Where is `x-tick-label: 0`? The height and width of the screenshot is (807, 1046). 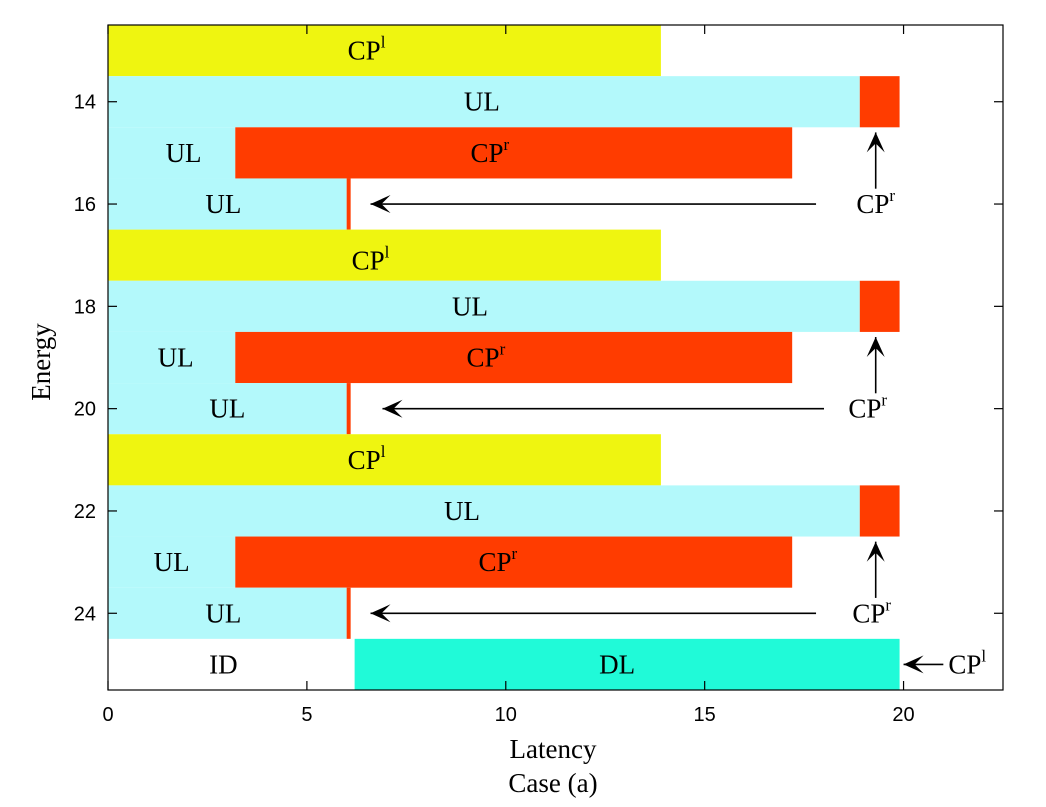 x-tick-label: 0 is located at coordinates (107, 715).